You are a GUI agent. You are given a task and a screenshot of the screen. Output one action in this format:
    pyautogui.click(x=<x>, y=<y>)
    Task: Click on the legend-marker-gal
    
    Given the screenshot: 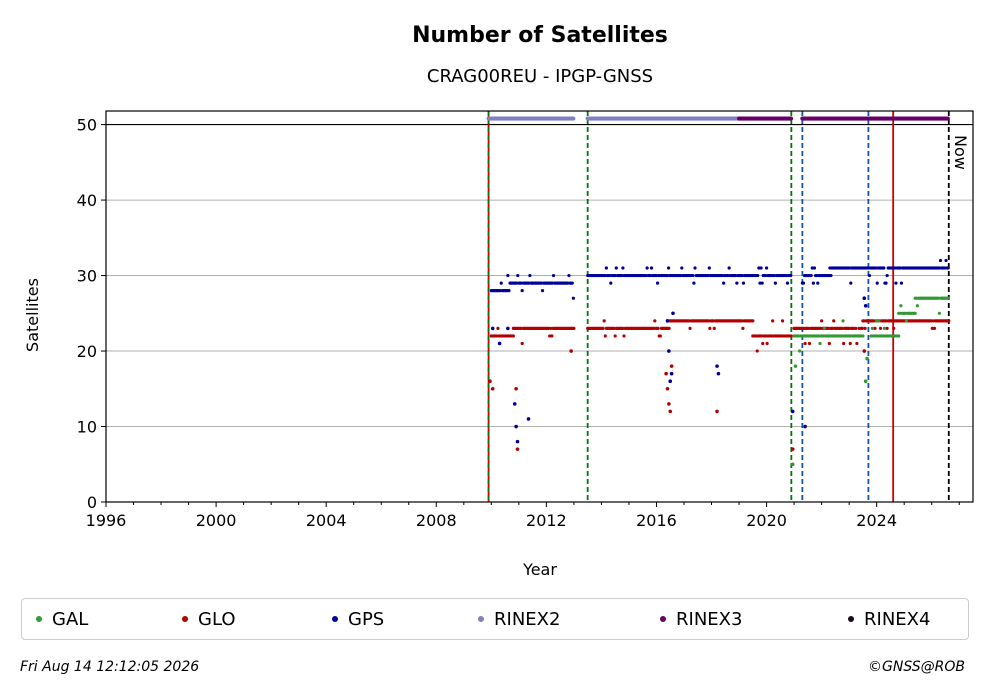 What is the action you would take?
    pyautogui.click(x=39, y=619)
    